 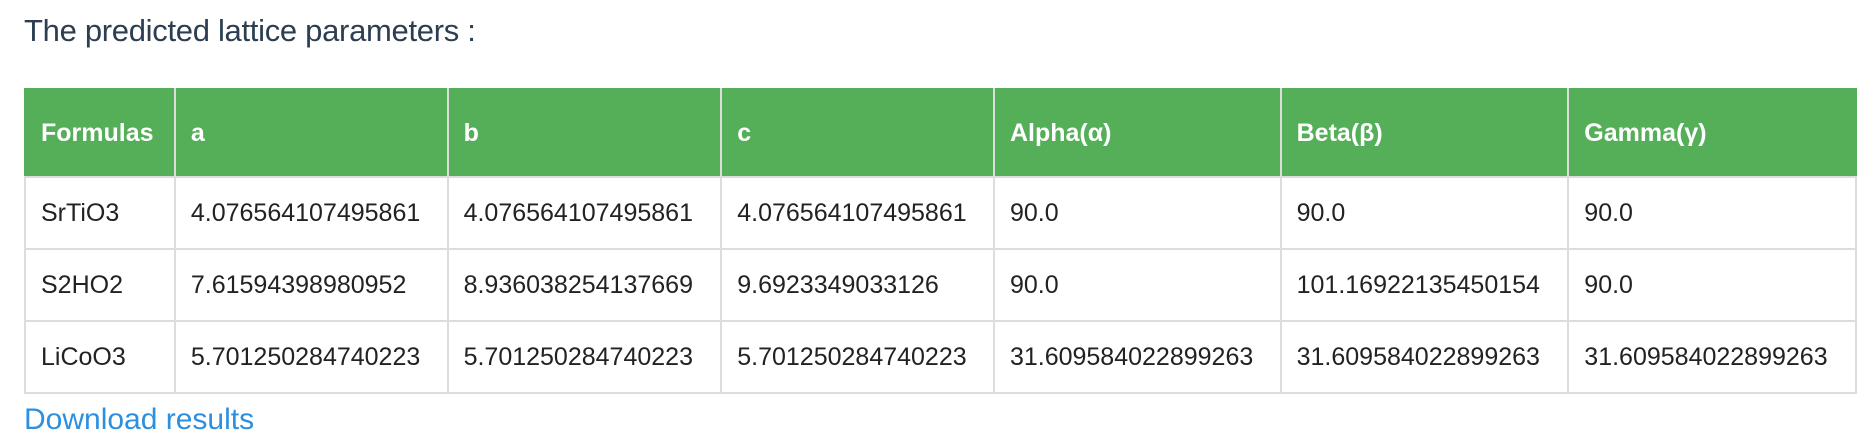 I want to click on cell-formula: SrTiO3, so click(x=100, y=213).